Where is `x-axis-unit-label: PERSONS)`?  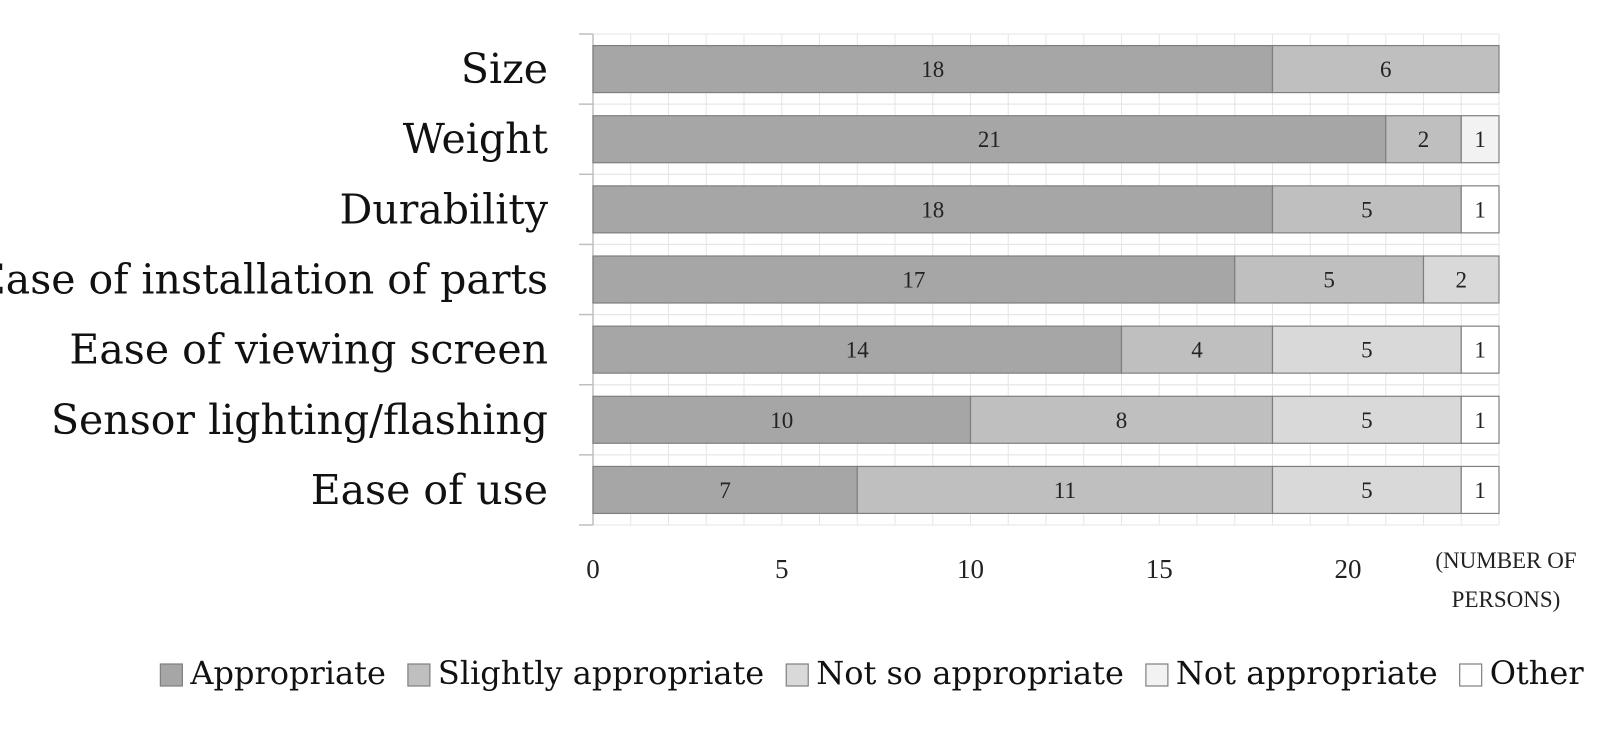 x-axis-unit-label: PERSONS) is located at coordinates (1506, 599).